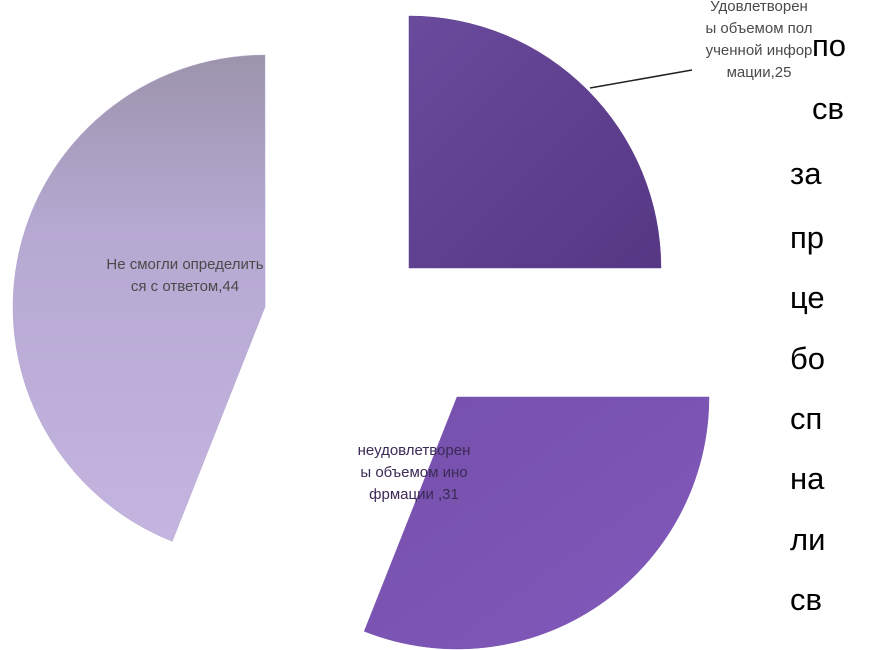 This screenshot has width=870, height=650. I want to click on slide-text-fragment: сп, so click(806, 418).